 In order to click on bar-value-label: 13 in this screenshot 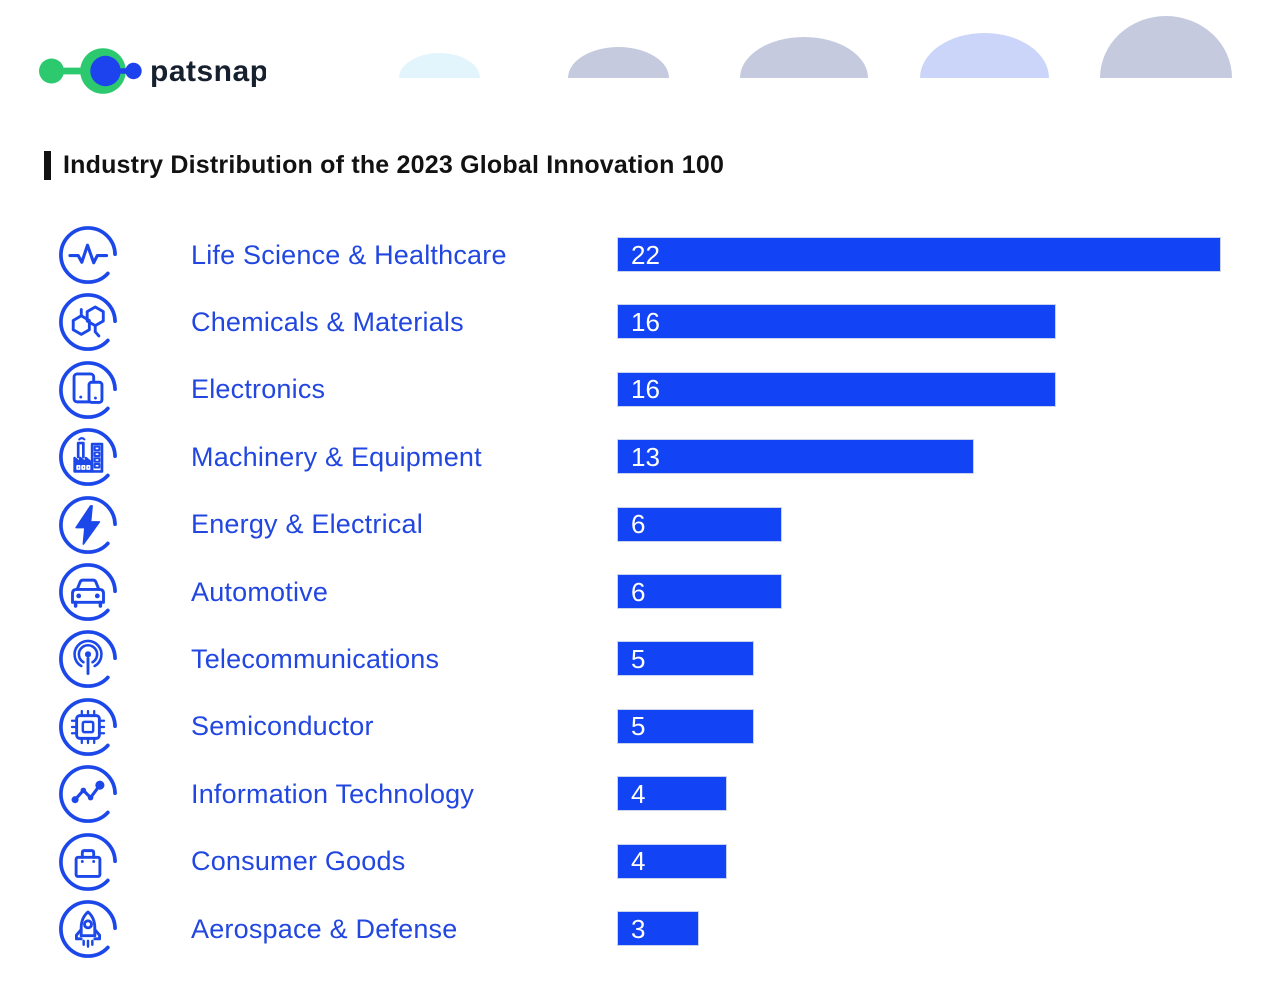, I will do `click(645, 456)`.